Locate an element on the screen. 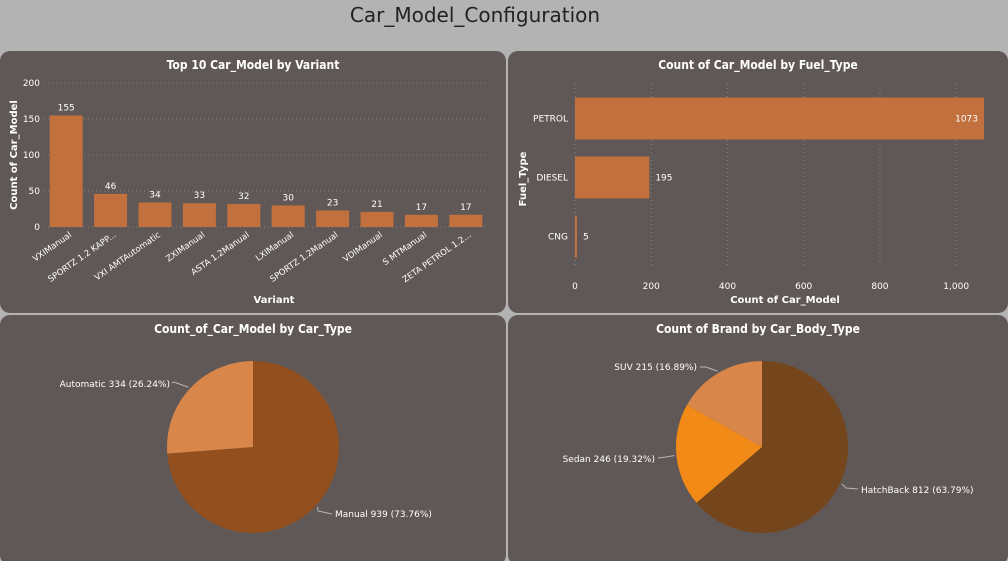  bar-CNG is located at coordinates (576, 236).